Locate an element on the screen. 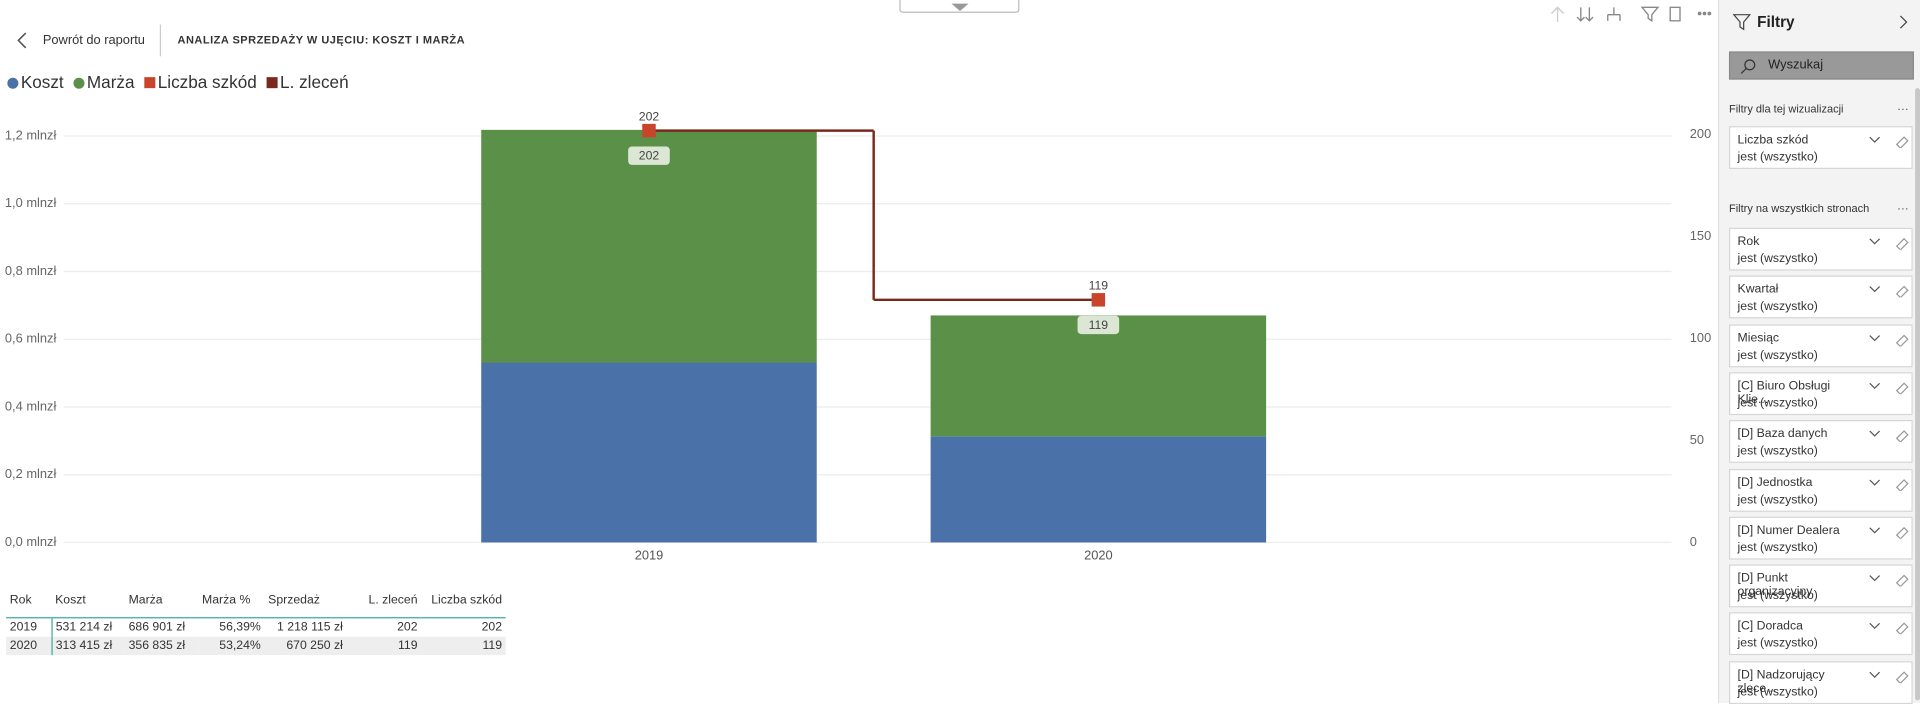 Image resolution: width=1920 pixels, height=704 pixels. filter-card: [D] Numer Dealera jest (wszystko) is located at coordinates (1820, 538).